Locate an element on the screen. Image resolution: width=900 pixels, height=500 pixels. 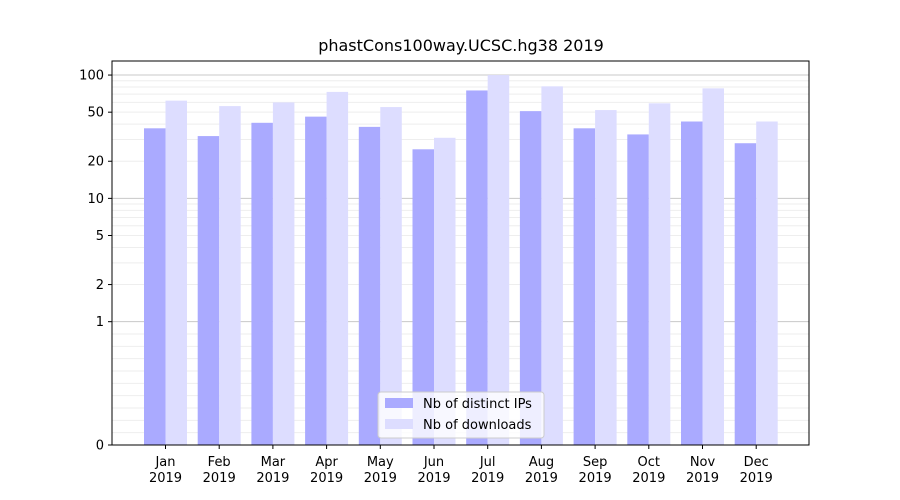
legend-swatch-ips is located at coordinates (399, 403).